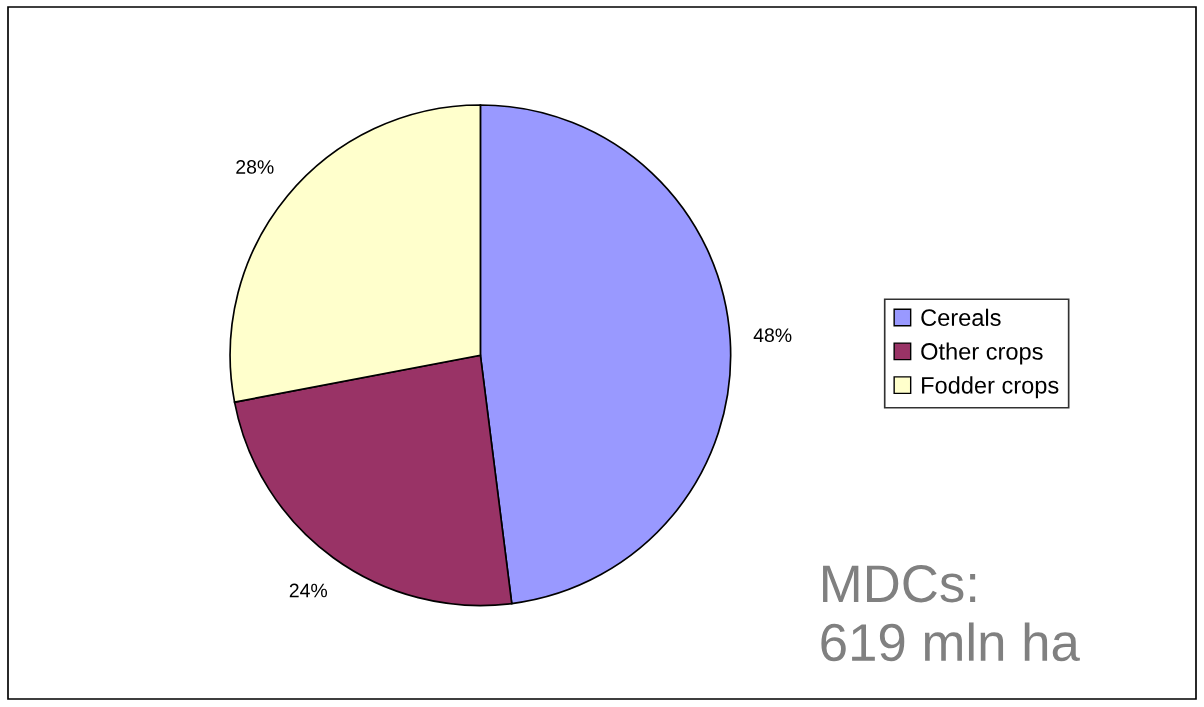  Describe the element at coordinates (990, 387) in the screenshot. I see `legend-label: Fodder crops` at that location.